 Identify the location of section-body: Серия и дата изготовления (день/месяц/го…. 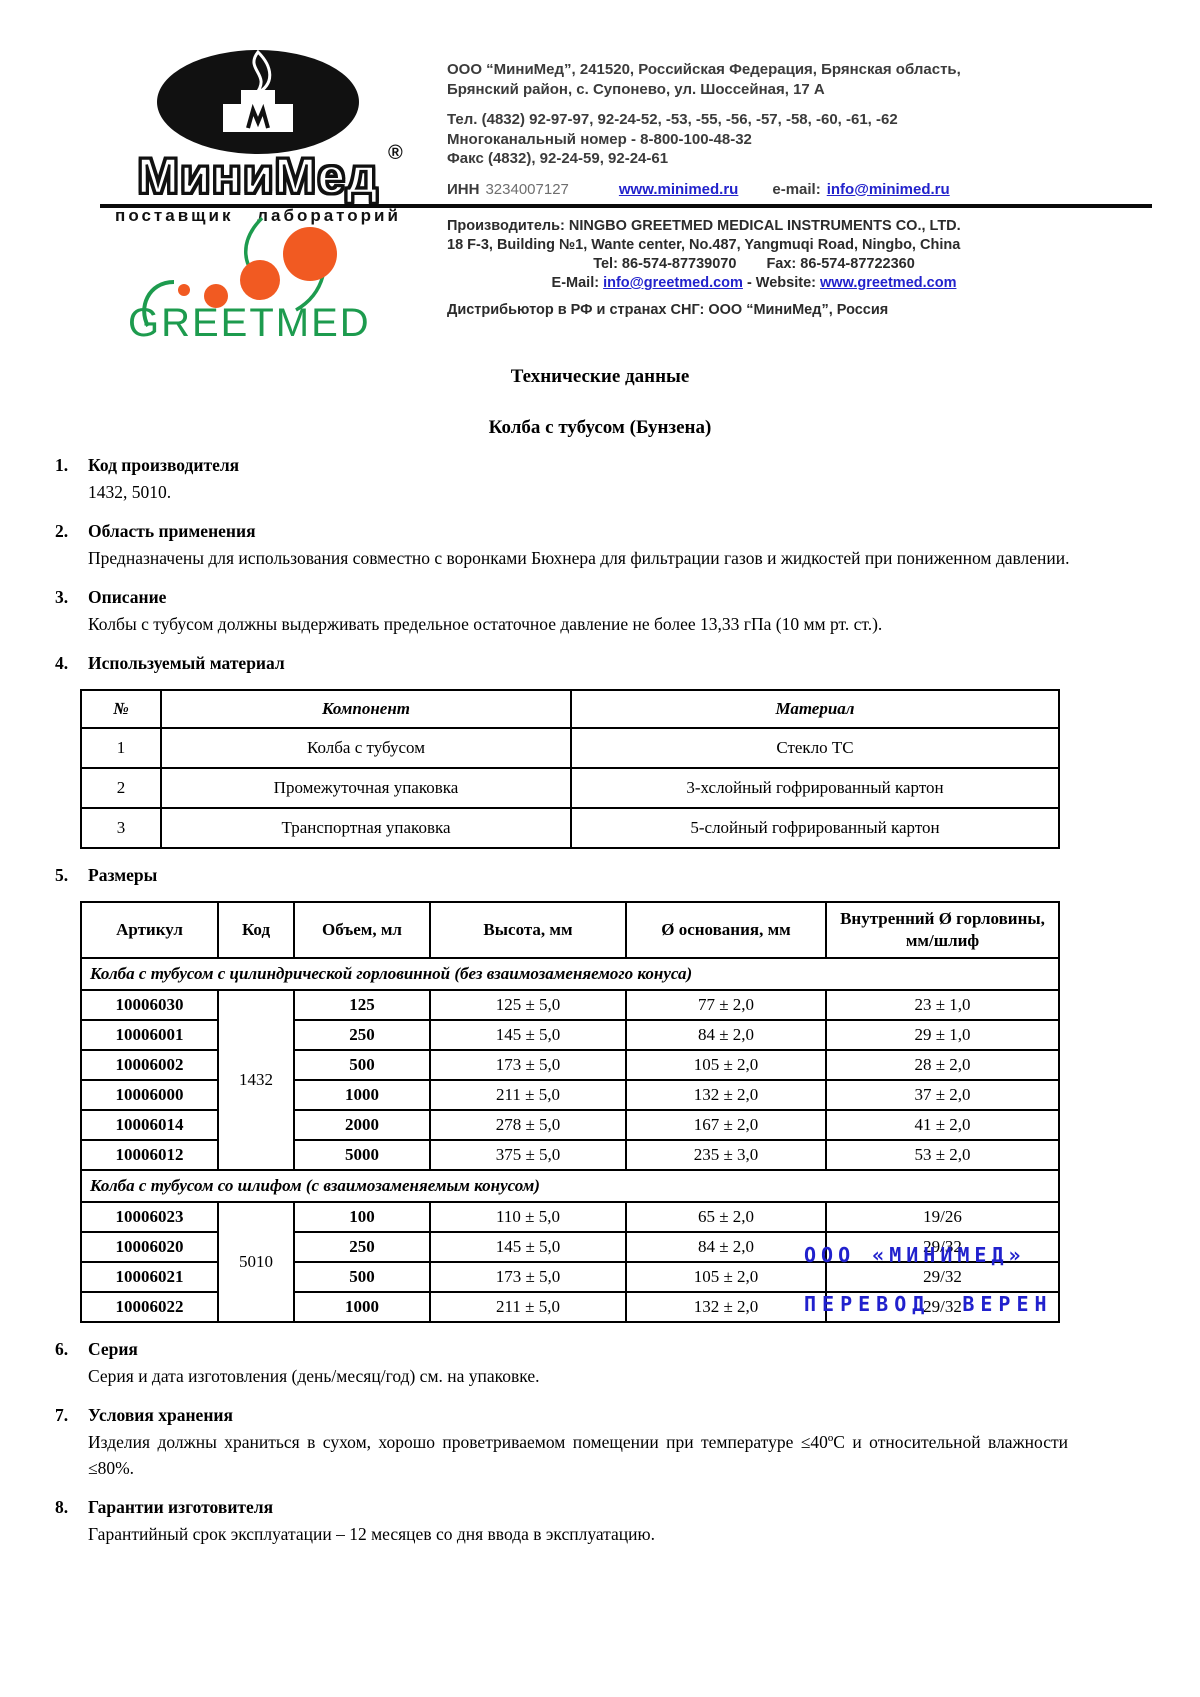
(314, 1376).